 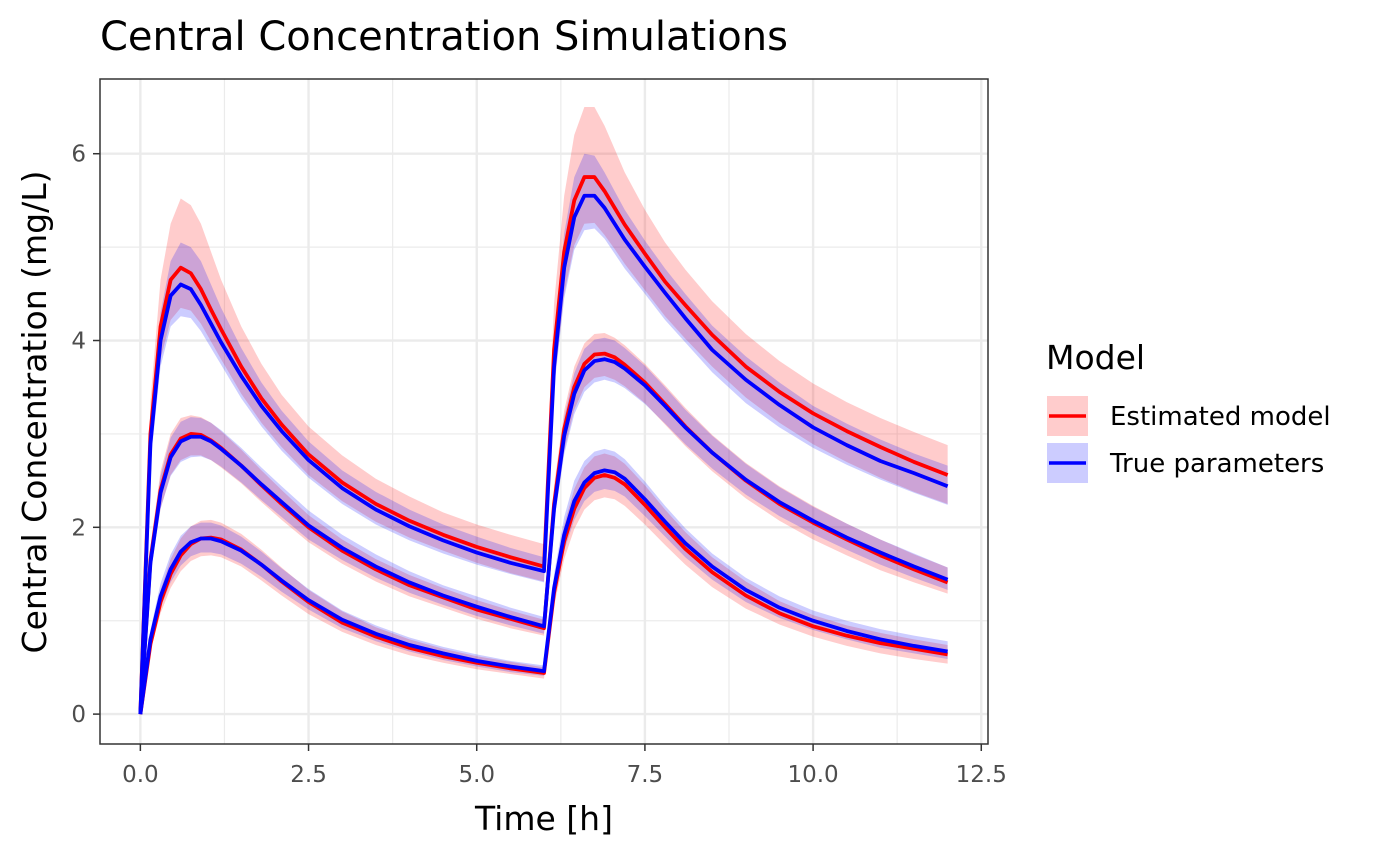 I want to click on y-axis: 0 2 4 6, so click(x=85, y=435).